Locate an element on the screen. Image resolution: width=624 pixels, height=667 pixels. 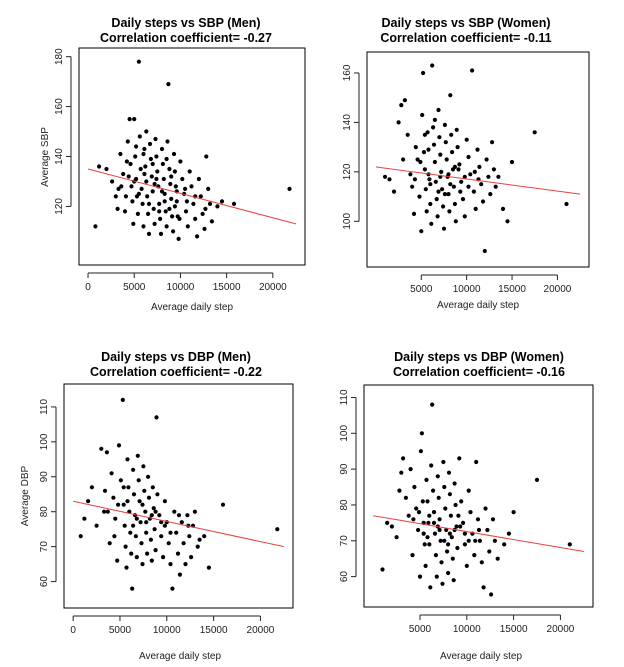
chart-subtitle: Correlation coefficient= -0.27 is located at coordinates (186, 38).